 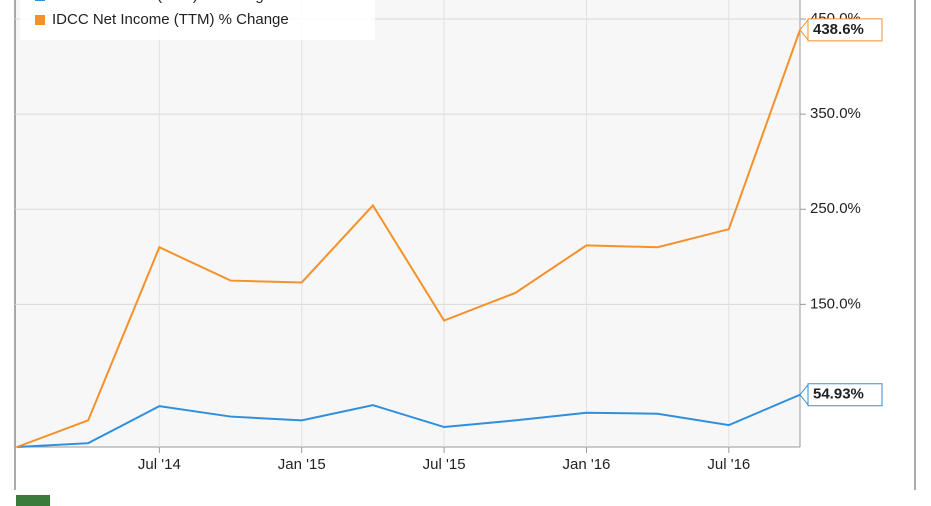 I want to click on y-tick-label: 350.0%, so click(x=835, y=113).